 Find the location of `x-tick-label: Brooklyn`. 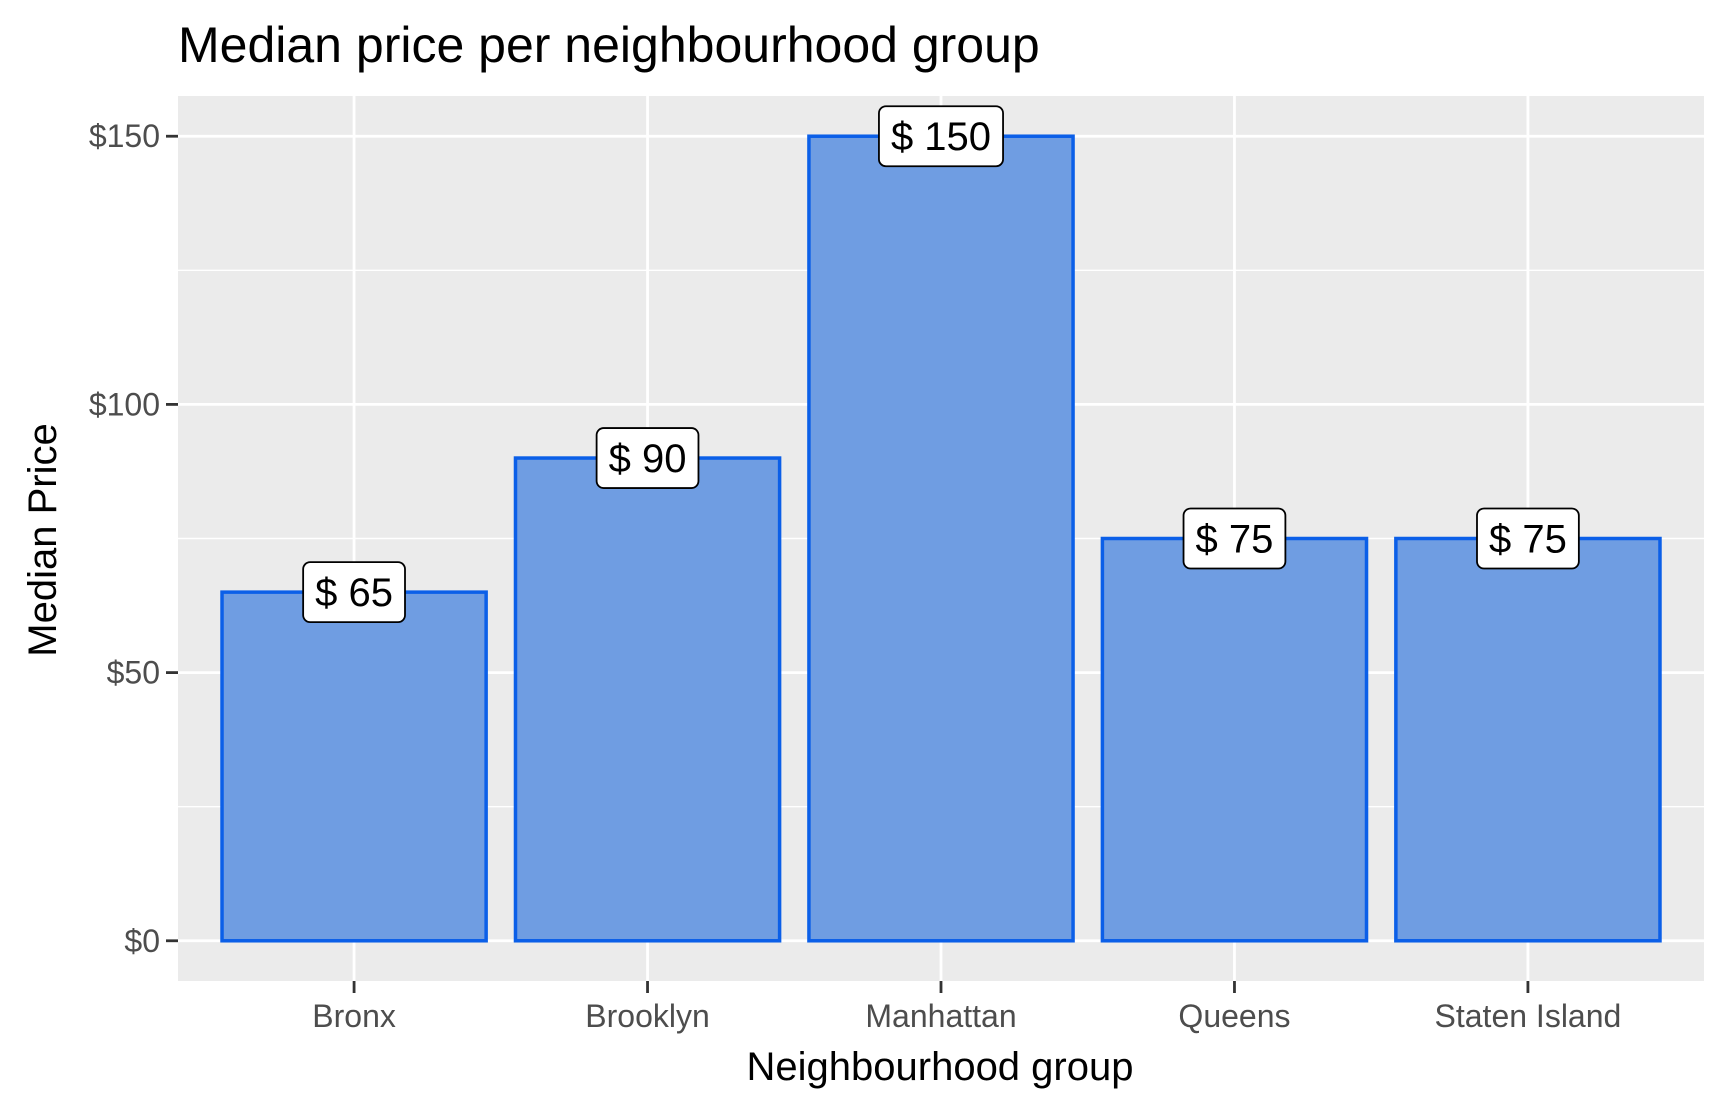

x-tick-label: Brooklyn is located at coordinates (647, 1016).